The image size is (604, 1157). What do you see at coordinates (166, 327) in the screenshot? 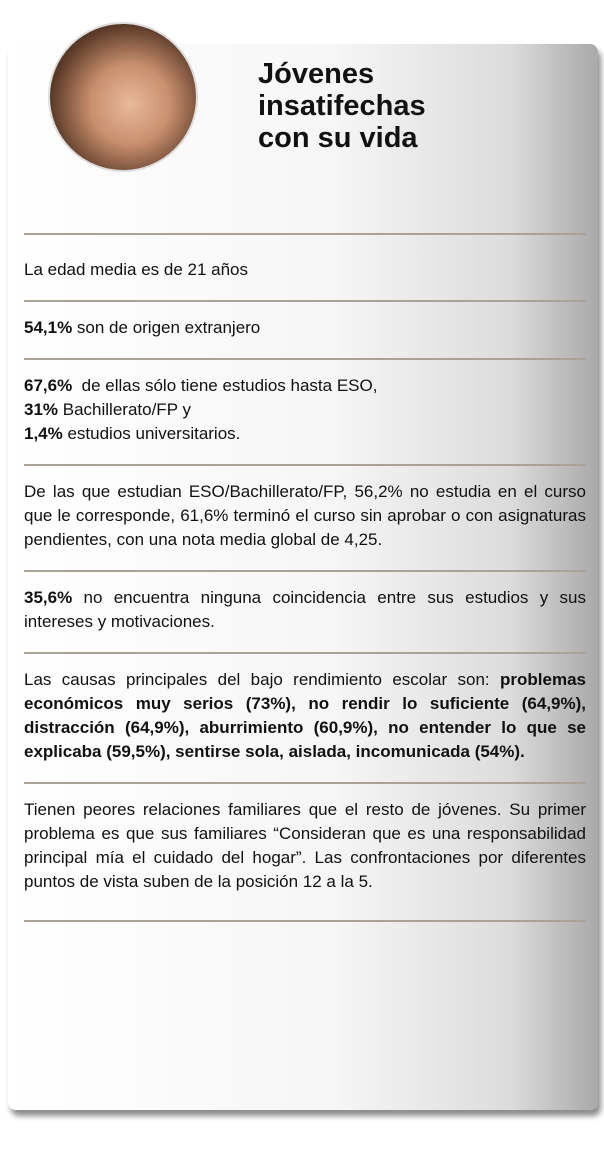
I see `text: son de origen extranjero` at bounding box center [166, 327].